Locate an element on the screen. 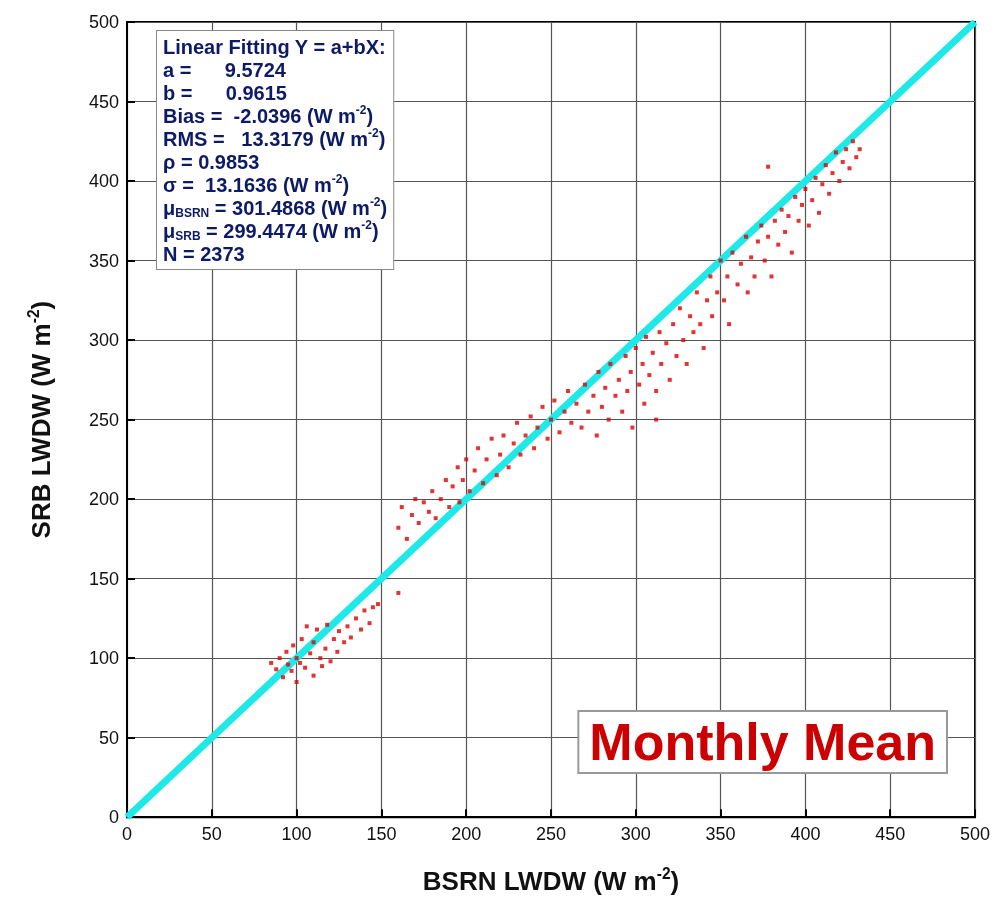 Image resolution: width=1006 pixels, height=907 pixels. y-tick-label: 300 is located at coordinates (103, 340).